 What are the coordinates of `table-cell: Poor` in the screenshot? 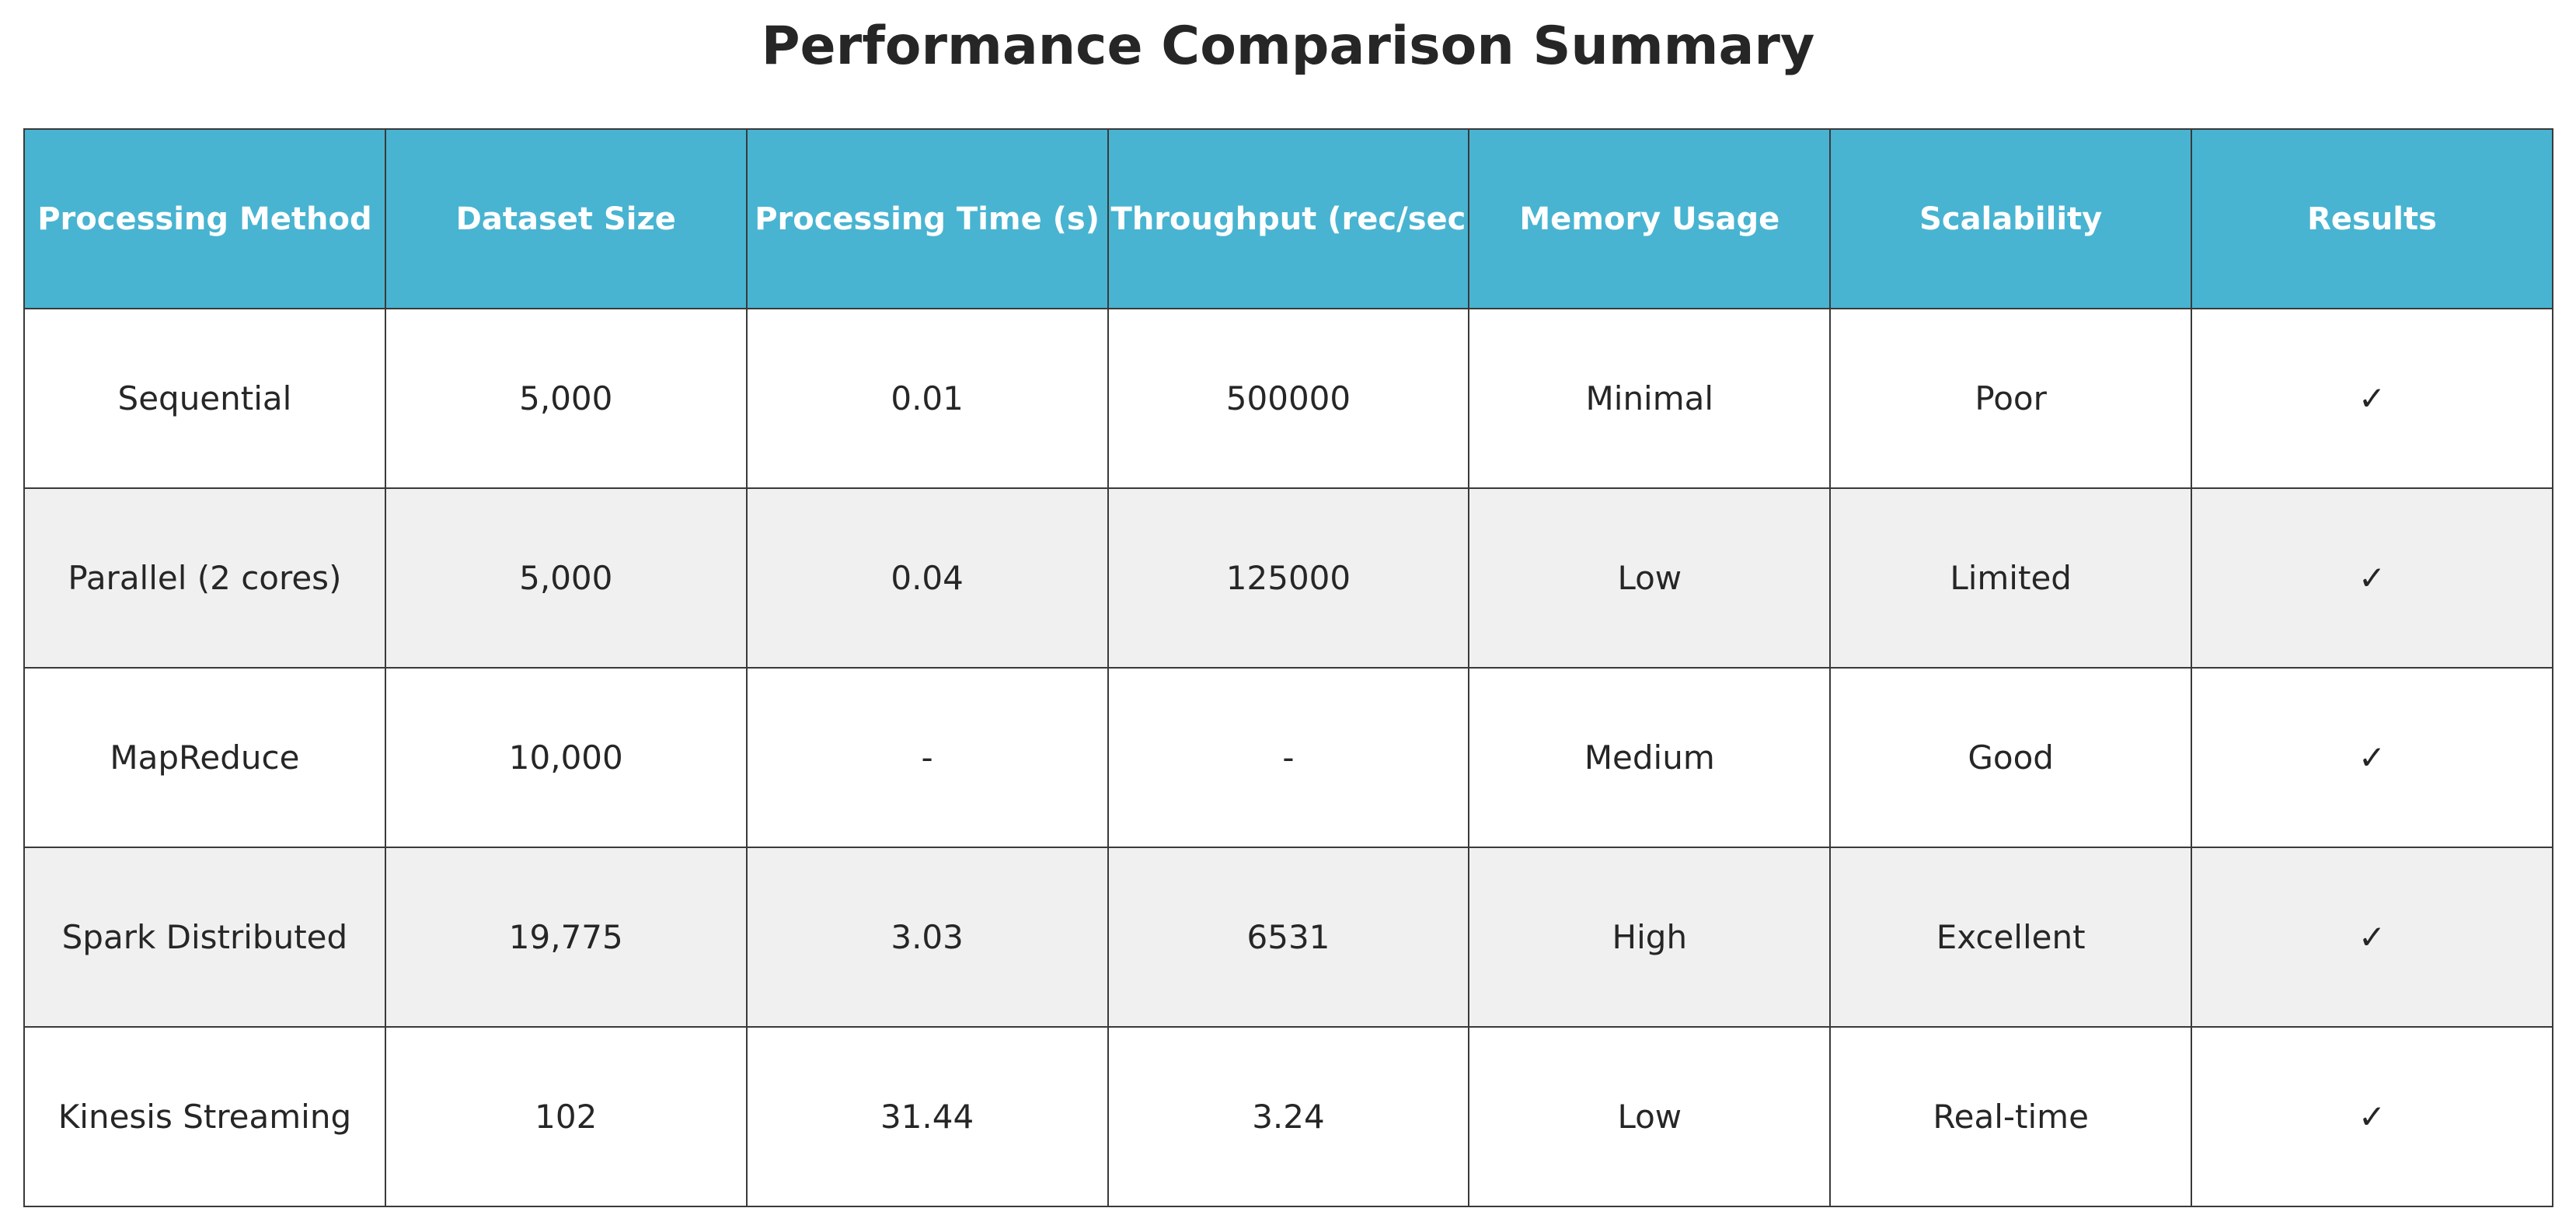 It's located at (2011, 399).